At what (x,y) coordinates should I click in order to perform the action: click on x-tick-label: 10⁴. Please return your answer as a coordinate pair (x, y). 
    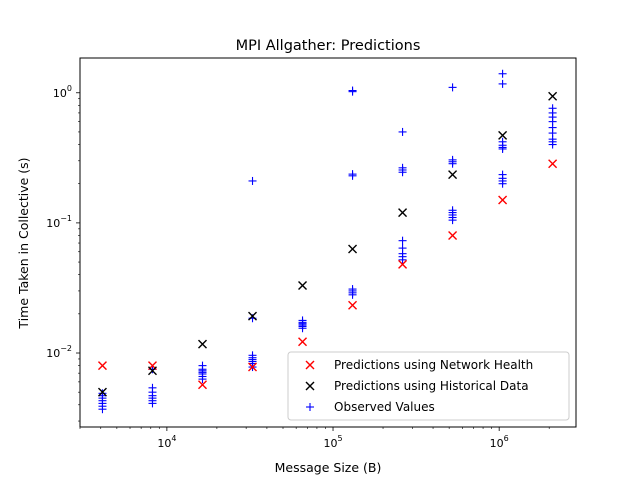
    Looking at the image, I should click on (166, 442).